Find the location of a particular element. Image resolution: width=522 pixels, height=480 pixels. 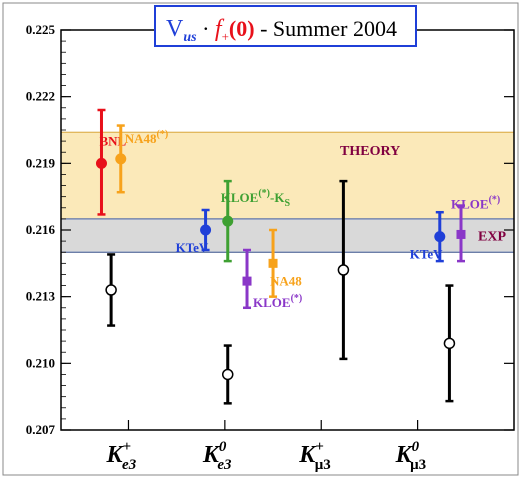

title-text: Vus · f+(0) - Summer 2004 is located at coordinates (281, 30).